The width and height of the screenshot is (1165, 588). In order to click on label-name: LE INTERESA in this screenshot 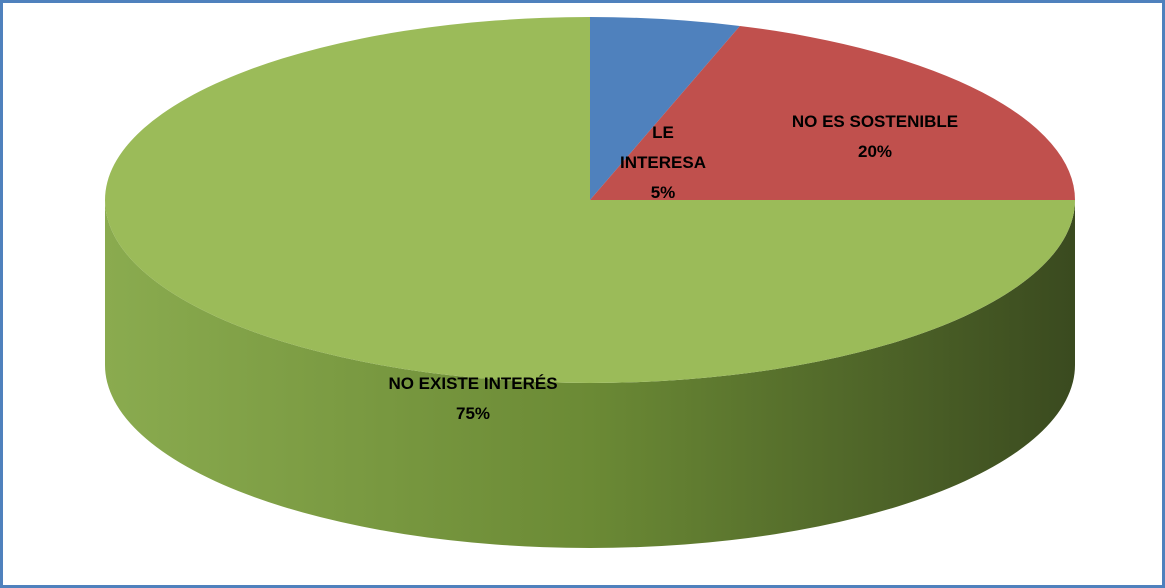, I will do `click(663, 147)`.